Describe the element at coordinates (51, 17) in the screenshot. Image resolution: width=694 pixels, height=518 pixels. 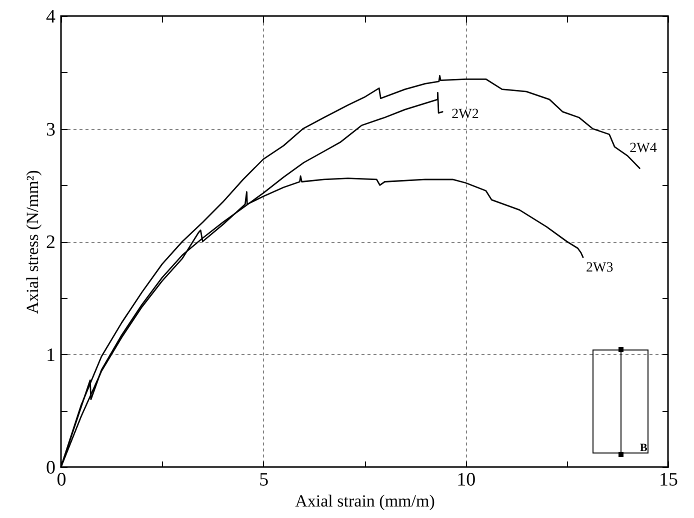
I see `y-tick-label: 4` at that location.